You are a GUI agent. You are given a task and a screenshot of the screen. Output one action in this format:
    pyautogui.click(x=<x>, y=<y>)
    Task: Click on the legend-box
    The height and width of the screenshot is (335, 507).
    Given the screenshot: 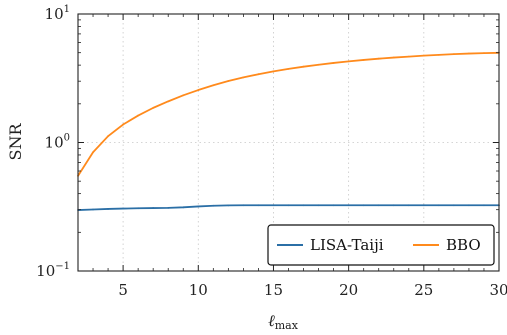 What is the action you would take?
    pyautogui.click(x=381, y=245)
    